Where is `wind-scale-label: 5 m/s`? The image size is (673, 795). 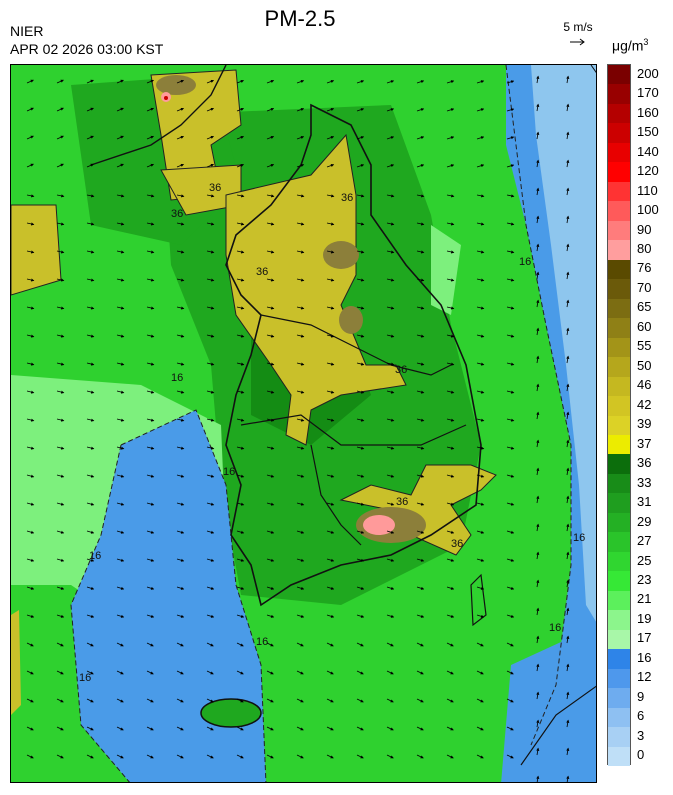
wind-scale-label: 5 m/s is located at coordinates (578, 27).